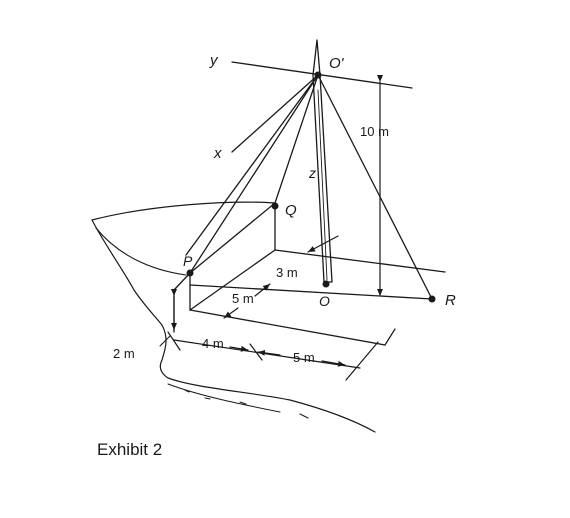 The height and width of the screenshot is (518, 570). Describe the element at coordinates (304, 357) in the screenshot. I see `label-5m-width: 5 m` at that location.